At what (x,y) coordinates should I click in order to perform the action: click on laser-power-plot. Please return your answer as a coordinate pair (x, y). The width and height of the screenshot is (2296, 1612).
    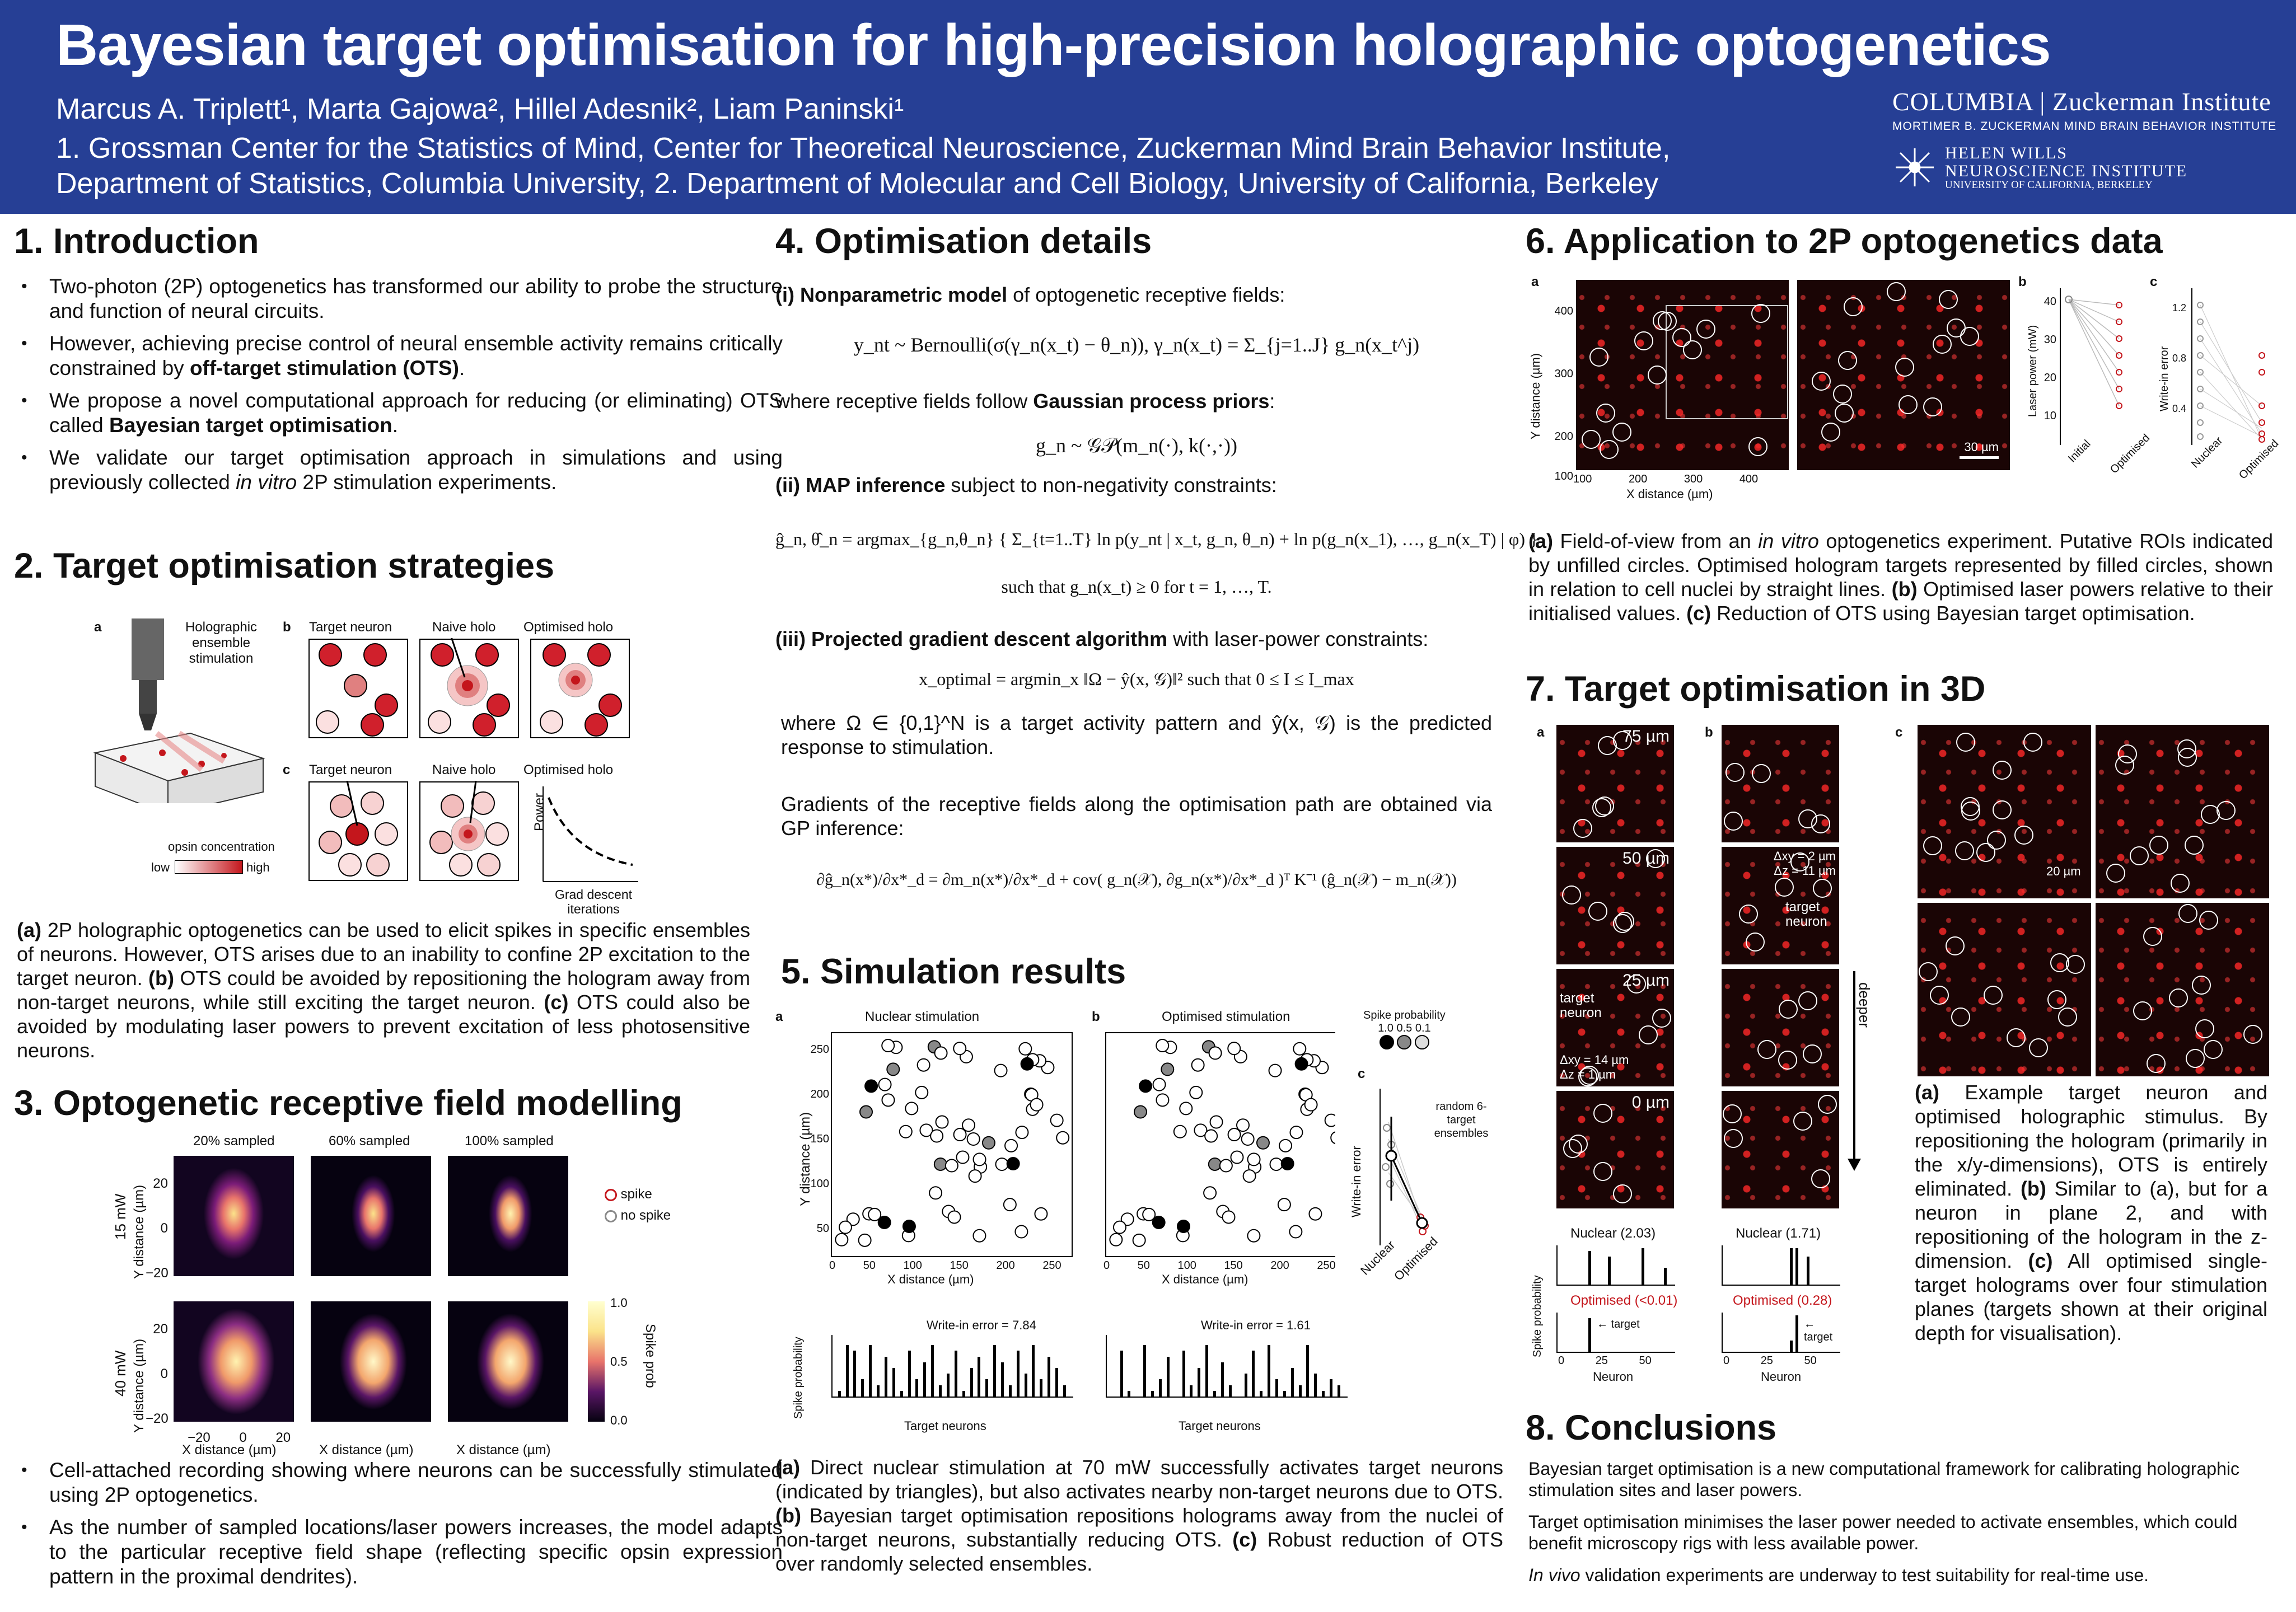
    Looking at the image, I should click on (2091, 366).